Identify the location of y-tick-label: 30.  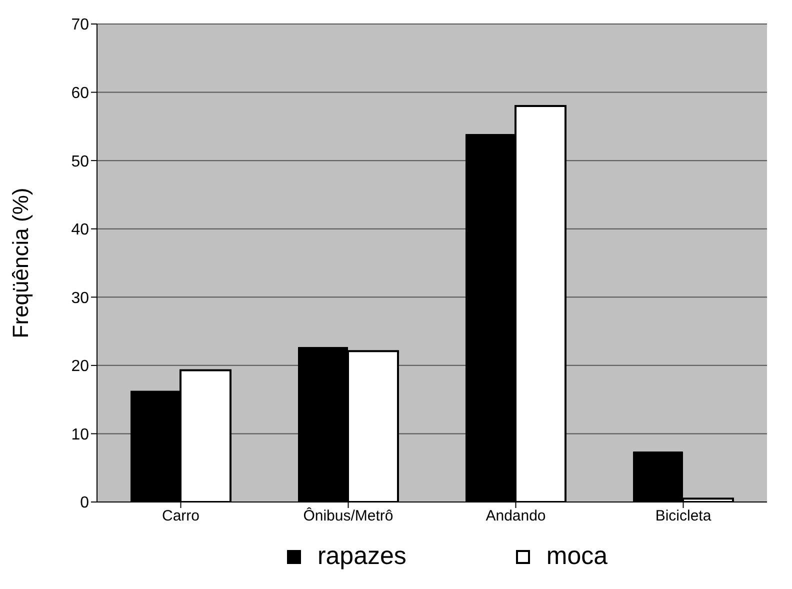
(80, 298).